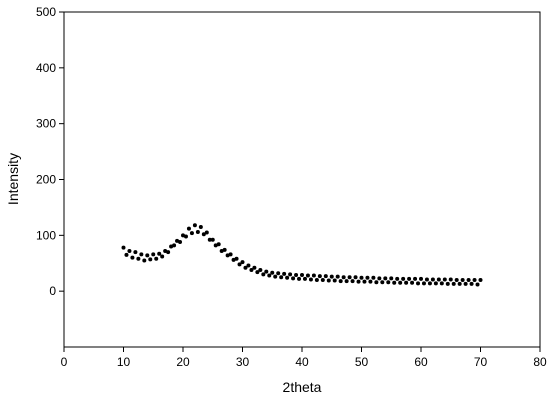  What do you see at coordinates (183, 362) in the screenshot?
I see `x-tick-label: 20` at bounding box center [183, 362].